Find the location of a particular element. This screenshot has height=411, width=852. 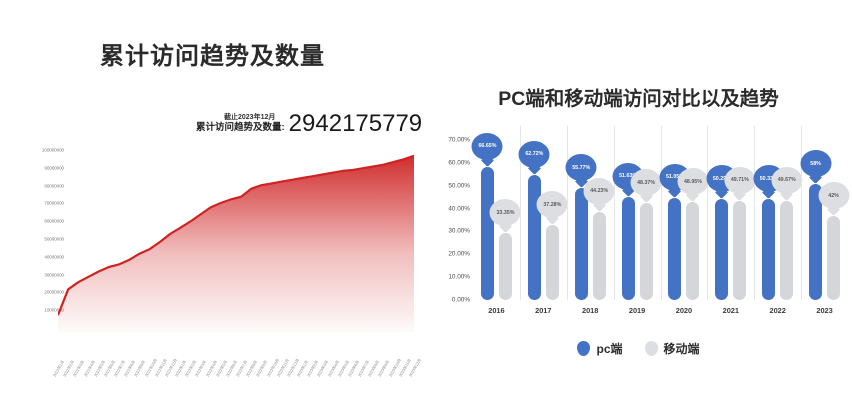

bar-pc-2021: 50.29% is located at coordinates (722, 232).